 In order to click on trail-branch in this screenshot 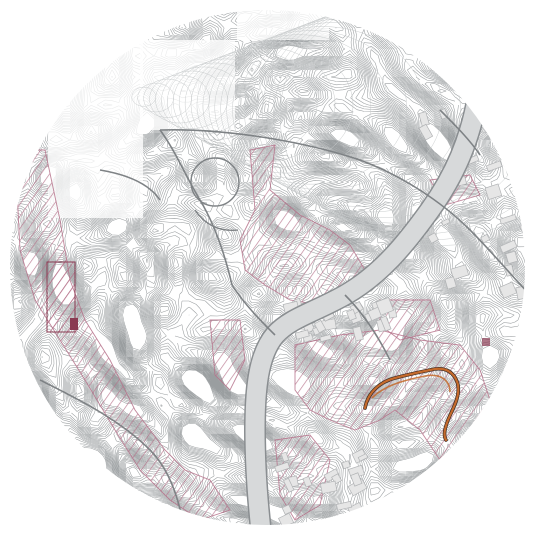, I will do `click(411, 386)`.